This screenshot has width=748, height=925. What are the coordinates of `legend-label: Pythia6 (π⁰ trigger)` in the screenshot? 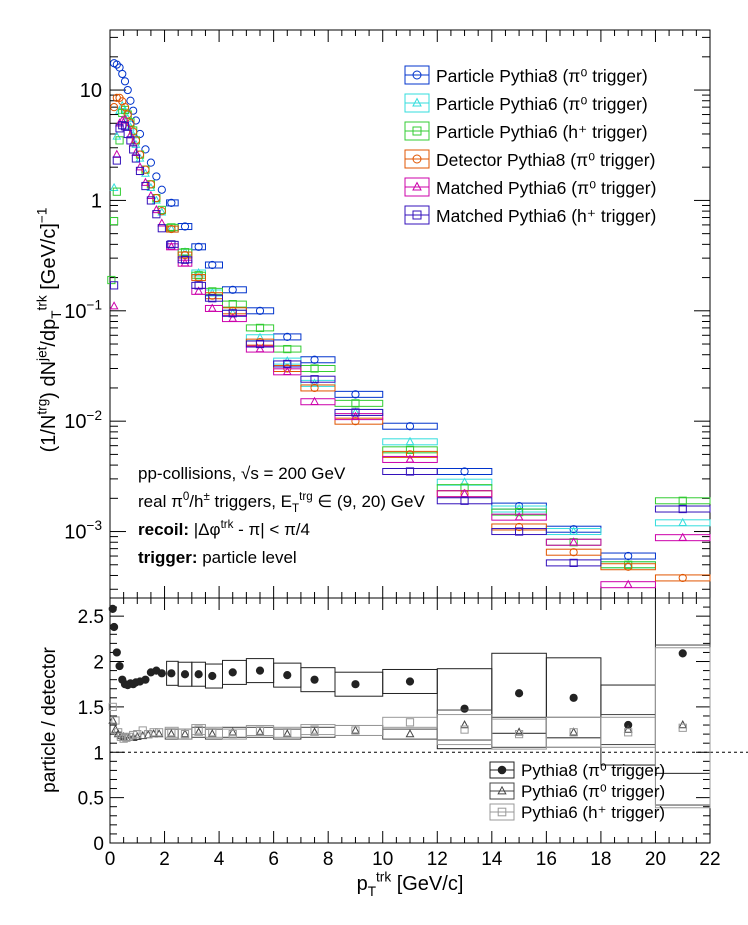 It's located at (593, 791).